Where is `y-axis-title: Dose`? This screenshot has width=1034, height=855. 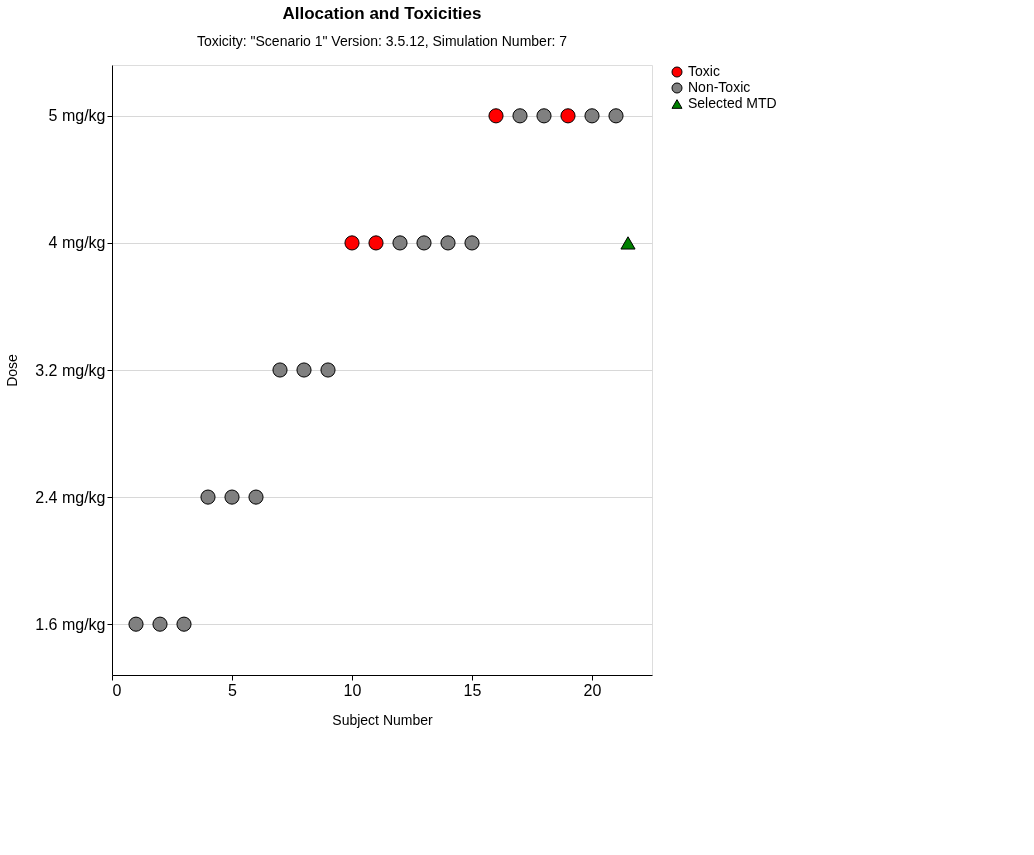 y-axis-title: Dose is located at coordinates (12, 370).